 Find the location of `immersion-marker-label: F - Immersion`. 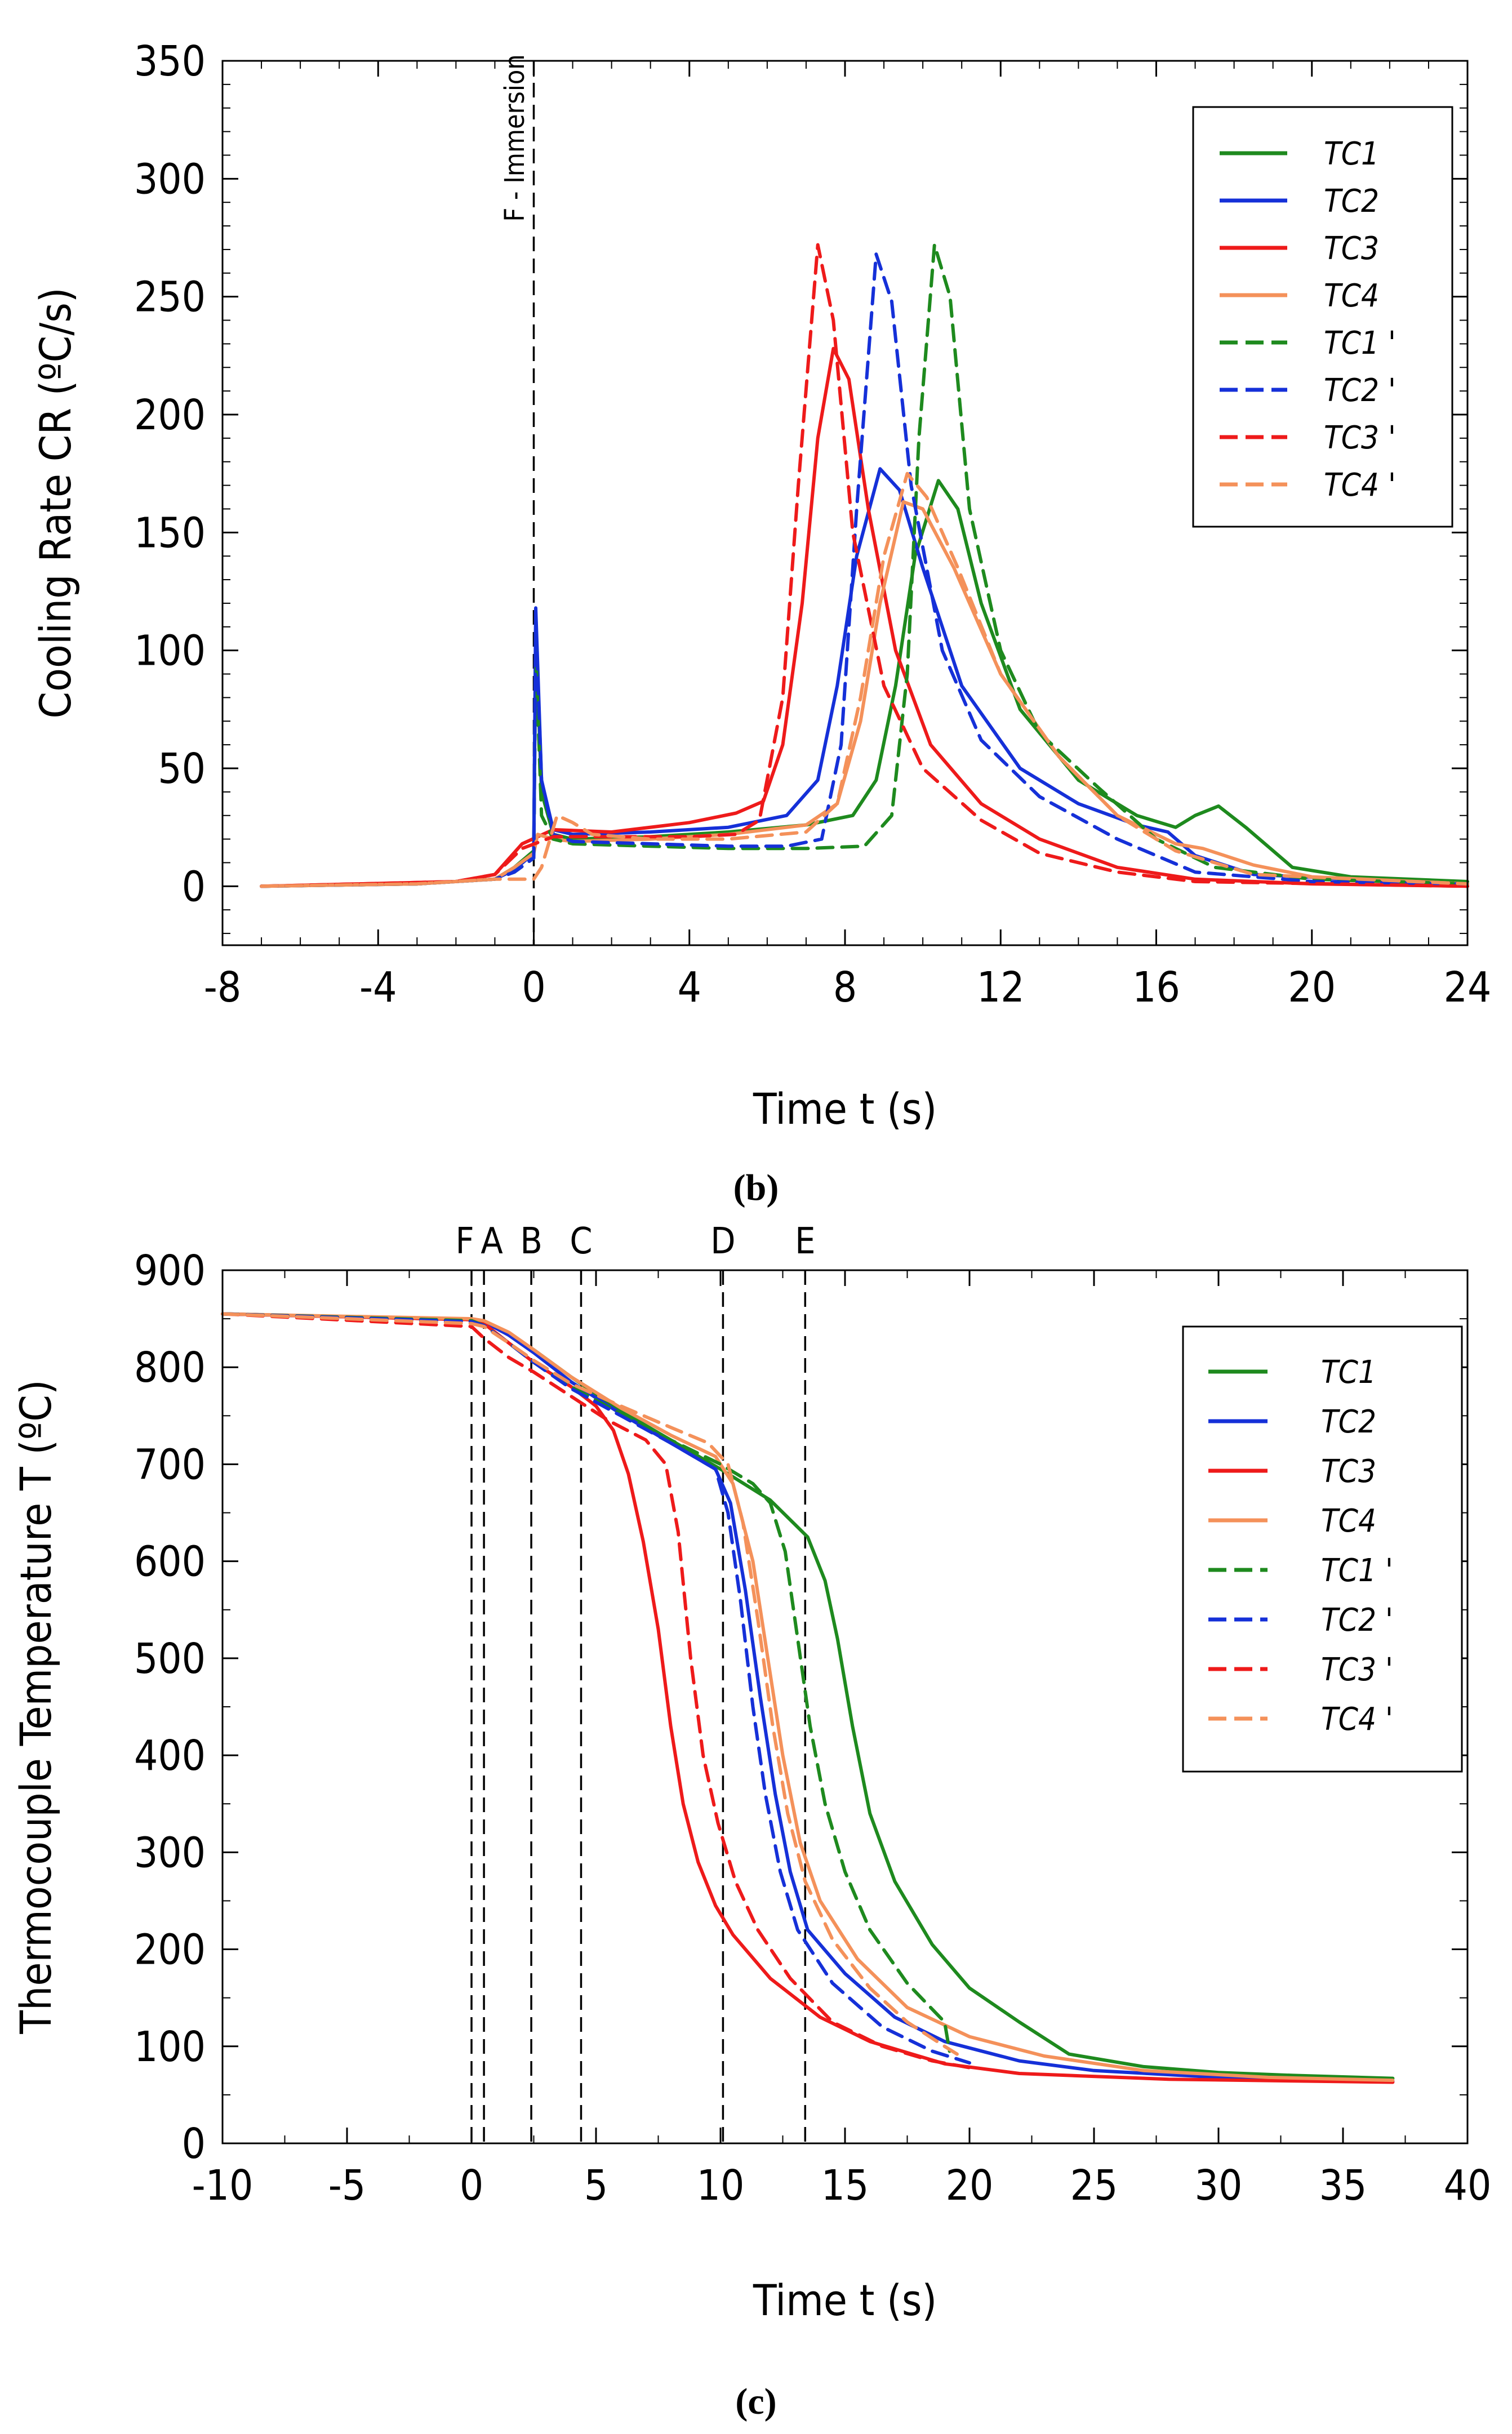

immersion-marker-label: F - Immersion is located at coordinates (515, 137).